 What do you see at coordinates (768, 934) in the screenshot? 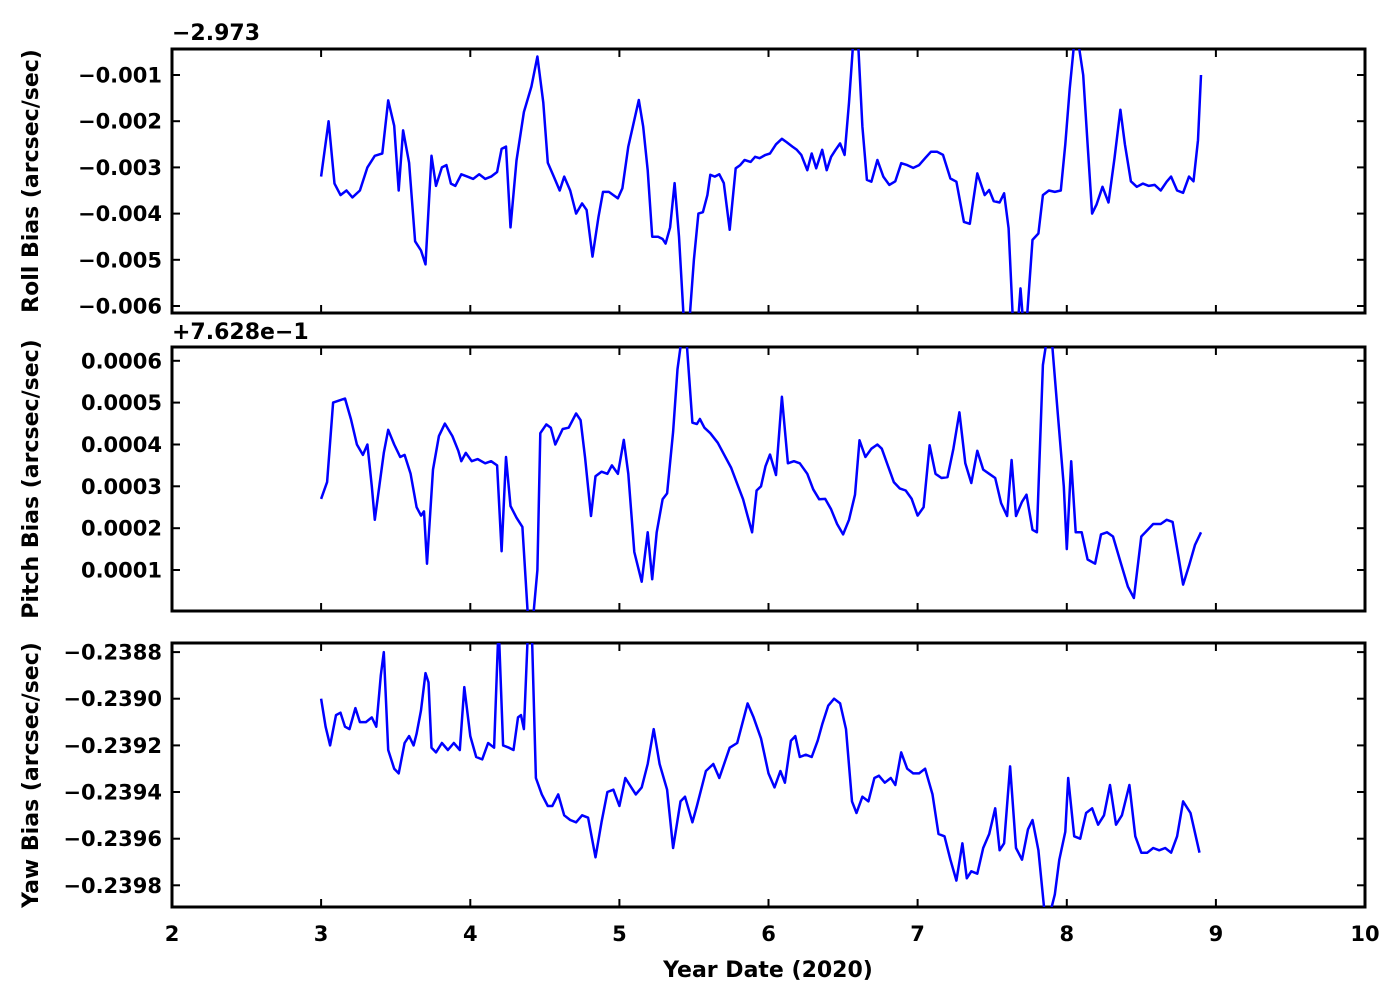
I see `x-tick-label: 6` at bounding box center [768, 934].